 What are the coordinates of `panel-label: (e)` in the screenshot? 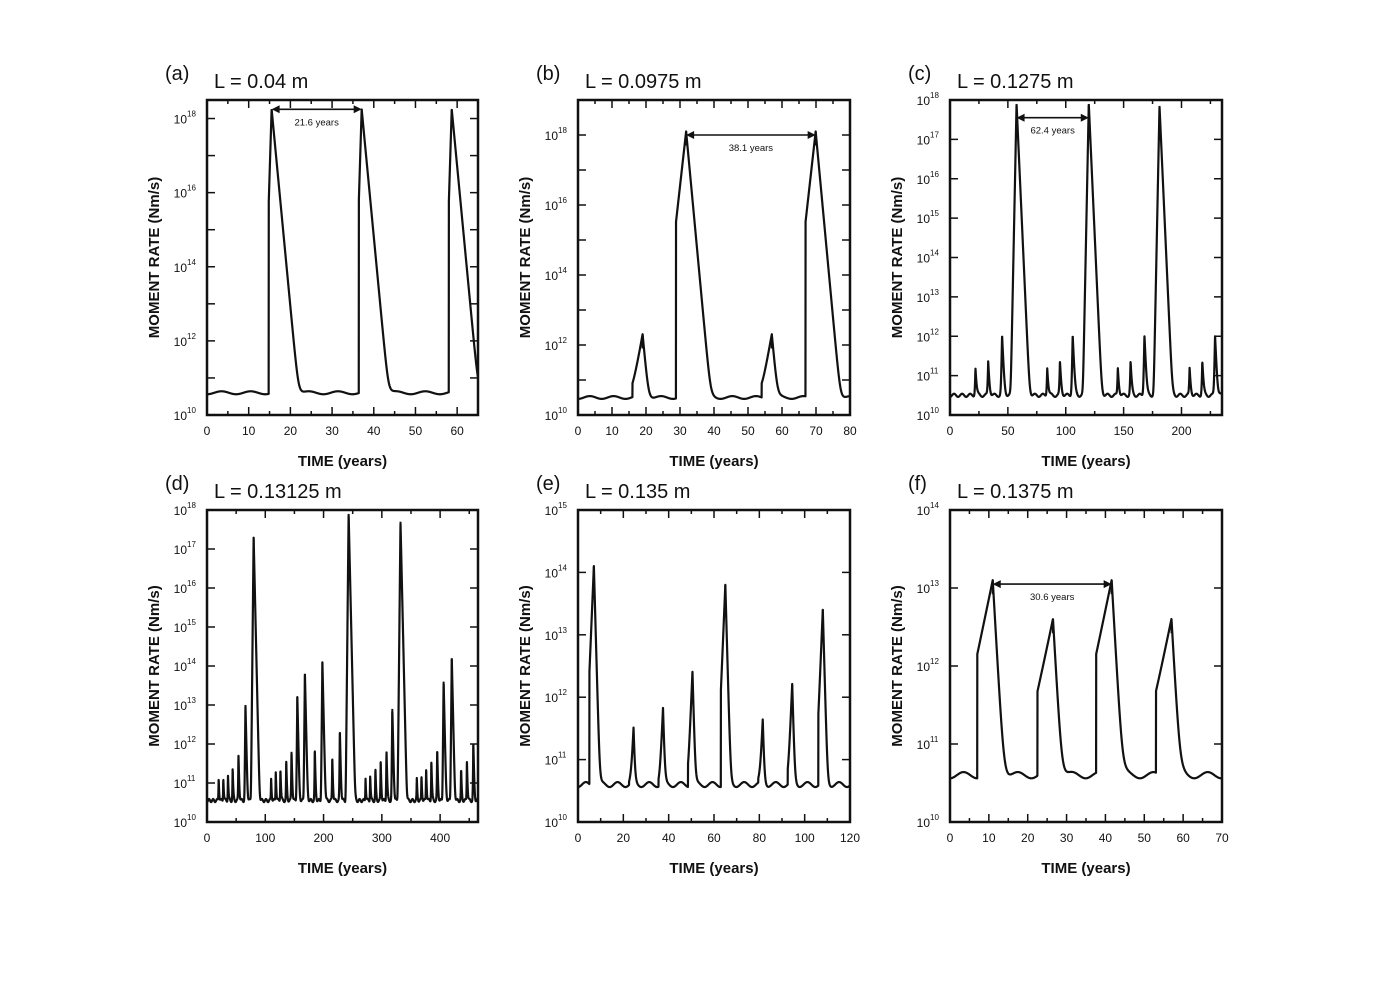 It's located at (548, 484).